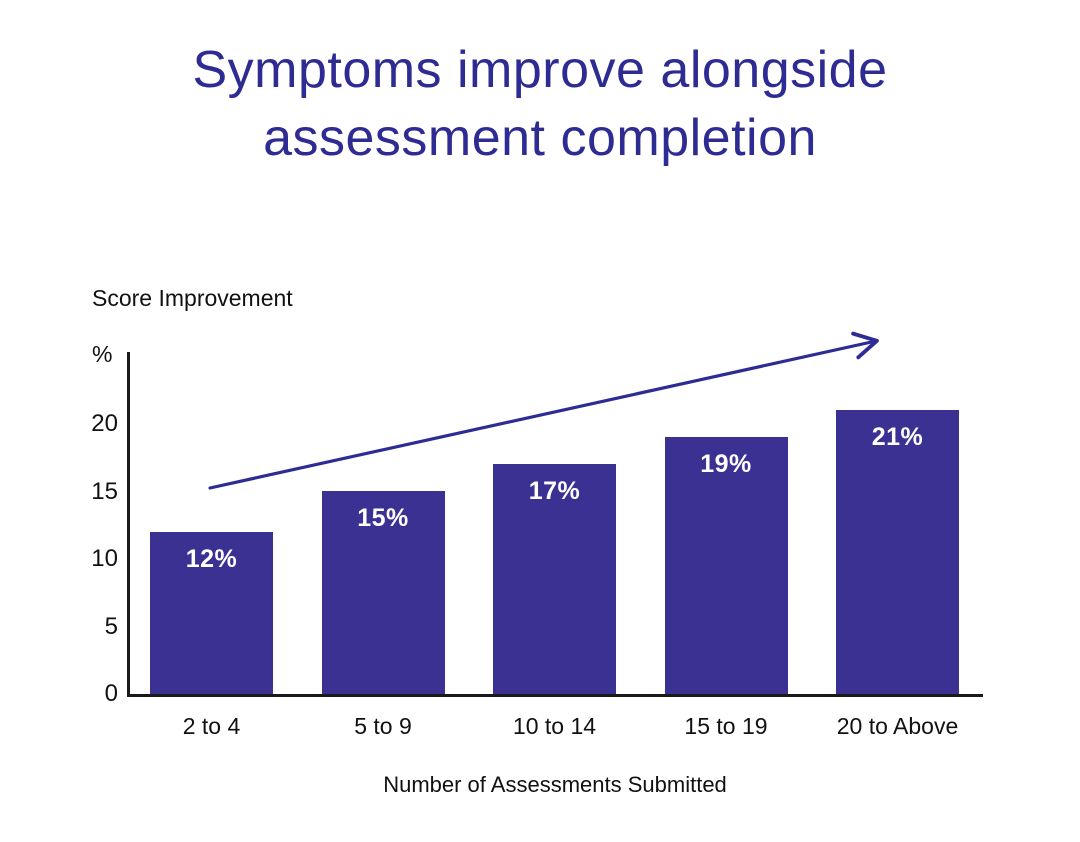  Describe the element at coordinates (111, 693) in the screenshot. I see `y-tick-label: 0` at that location.